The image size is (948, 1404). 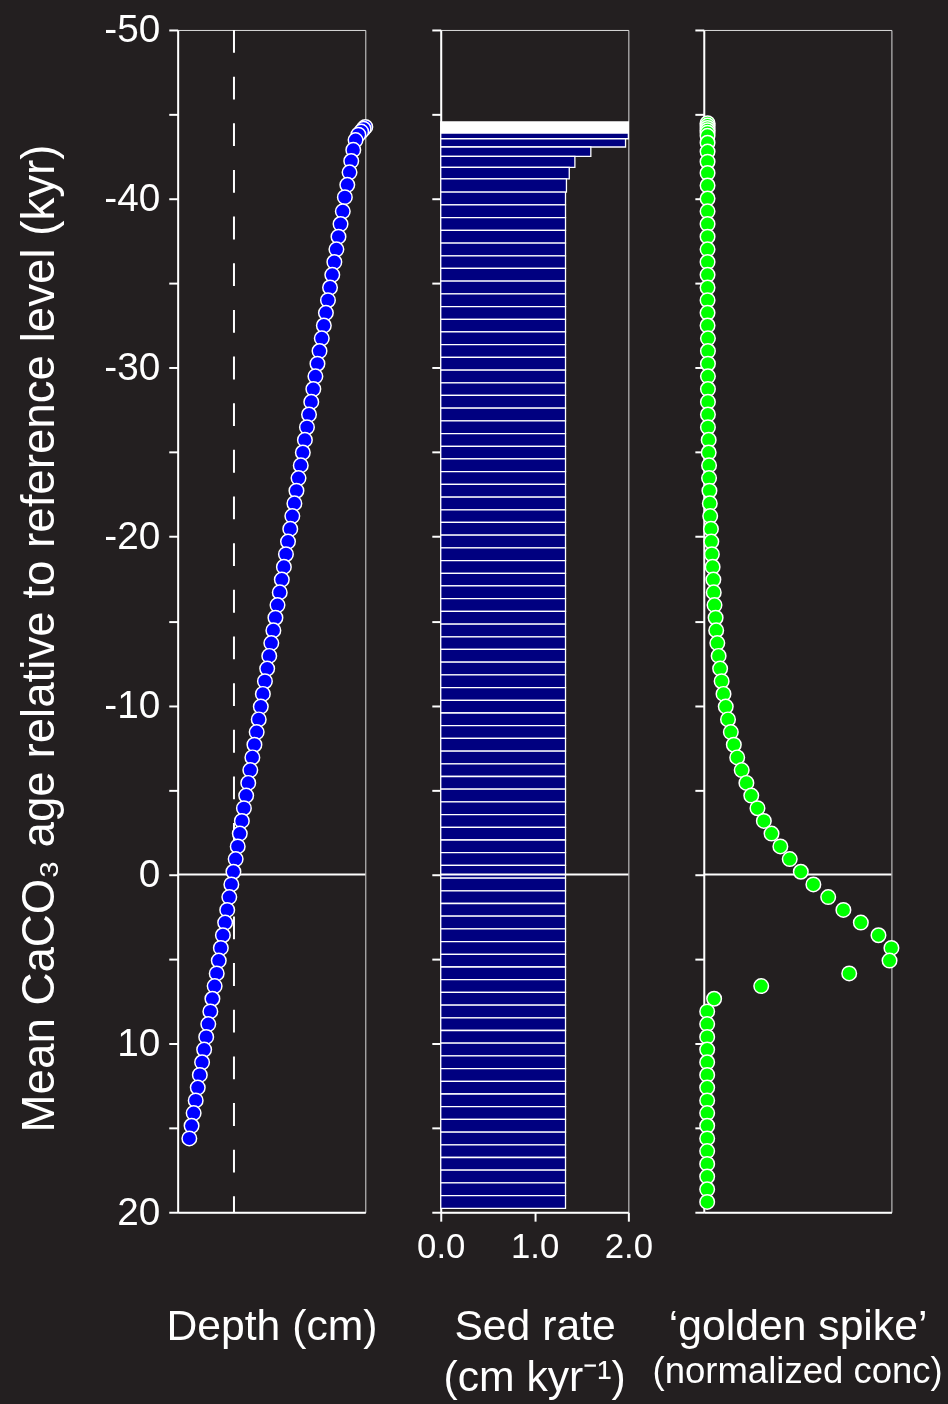 What do you see at coordinates (797, 1346) in the screenshot?
I see `x-axis-title: ‘golden spike’ (normalized conc)` at bounding box center [797, 1346].